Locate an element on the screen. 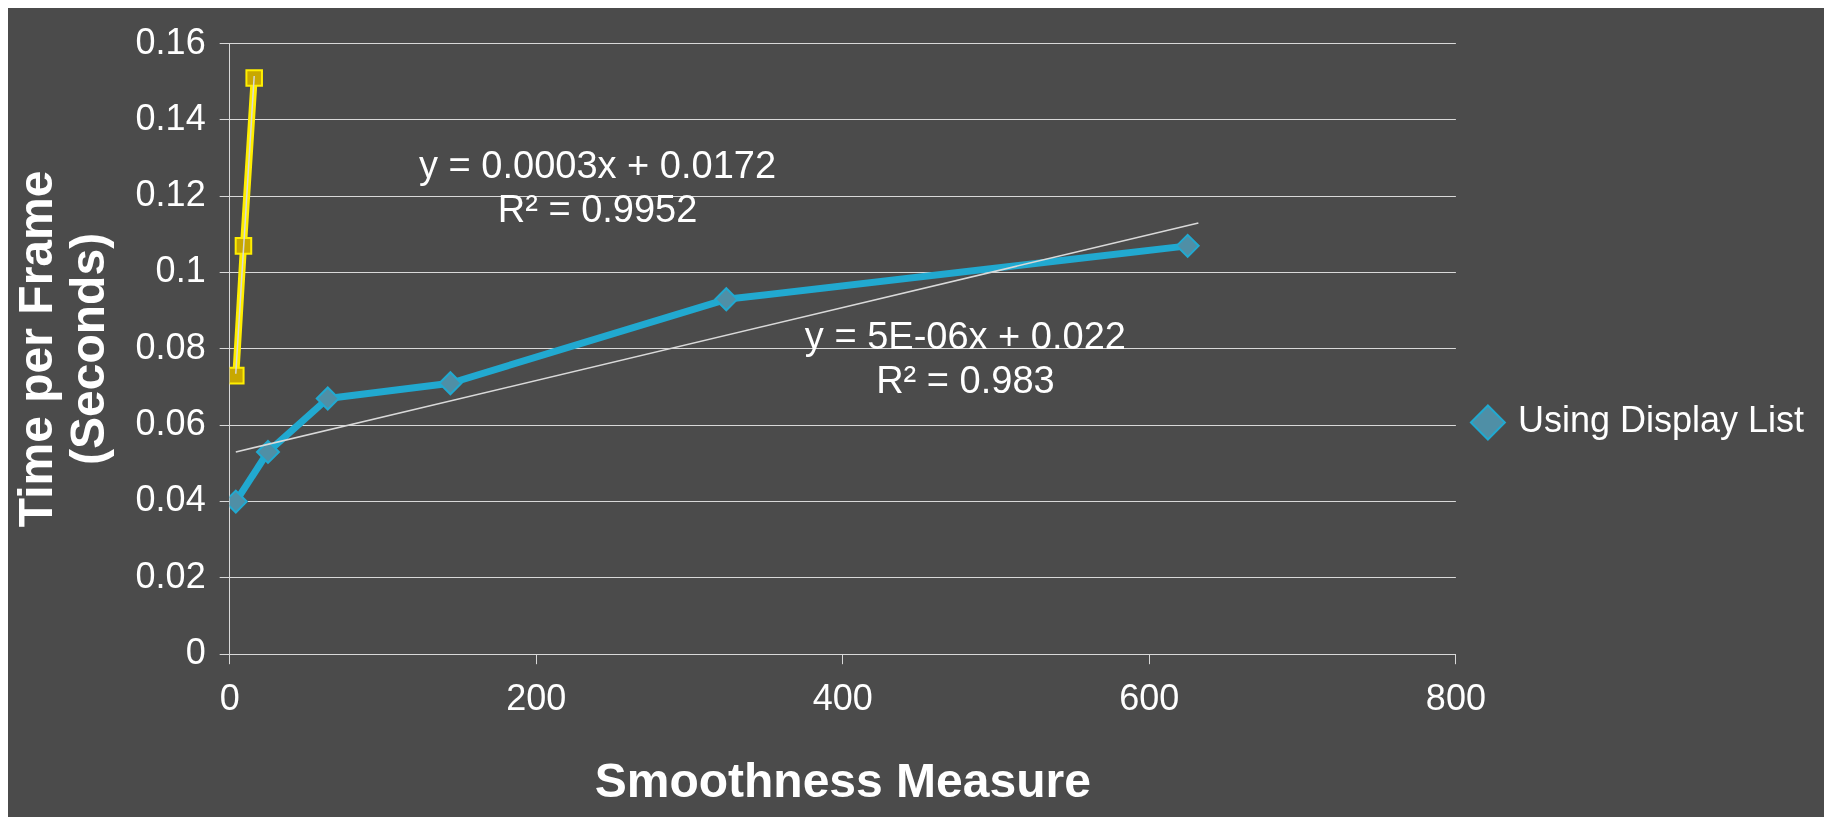 Image resolution: width=1832 pixels, height=825 pixels. x-tick-label: 800 is located at coordinates (1455, 697).